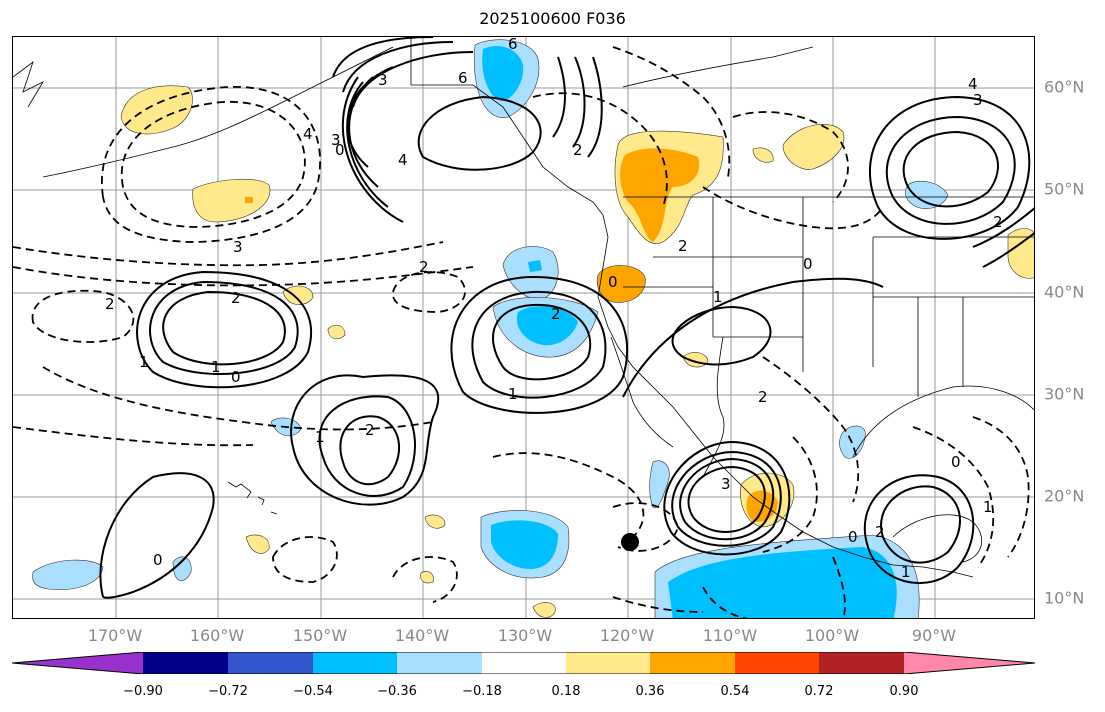  What do you see at coordinates (650, 691) in the screenshot?
I see `colorbar-tick-label: 0.36` at bounding box center [650, 691].